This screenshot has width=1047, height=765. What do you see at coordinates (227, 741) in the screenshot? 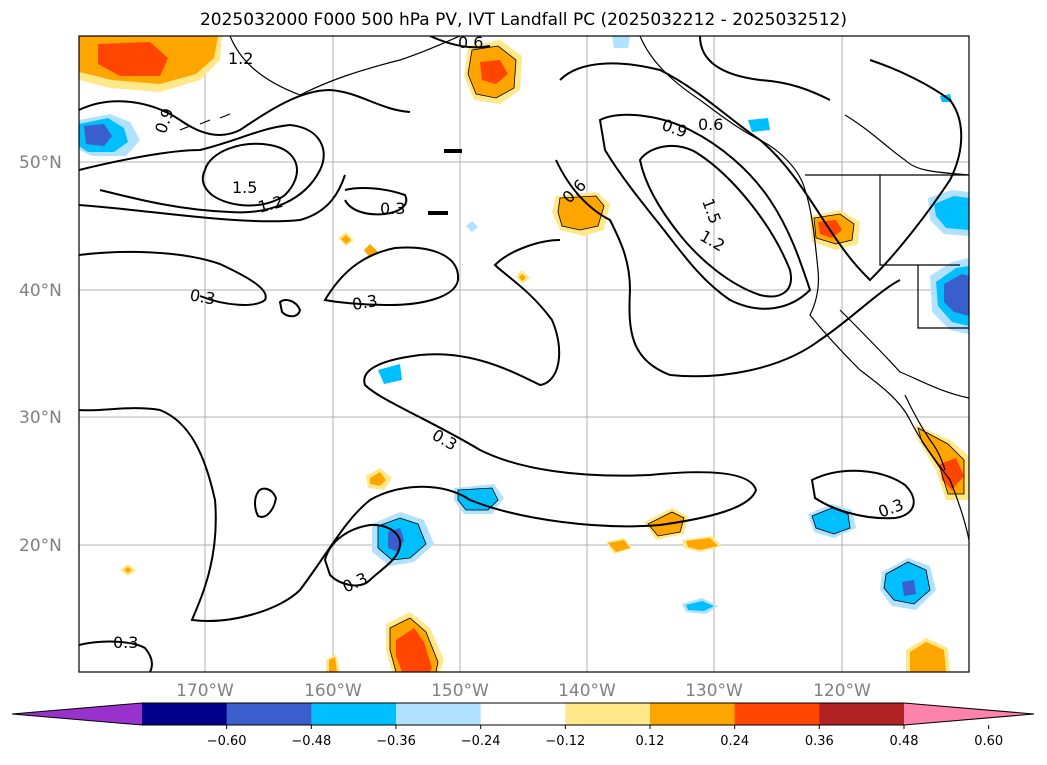
I see `colorbar-tick-label: −0.60` at bounding box center [227, 741].